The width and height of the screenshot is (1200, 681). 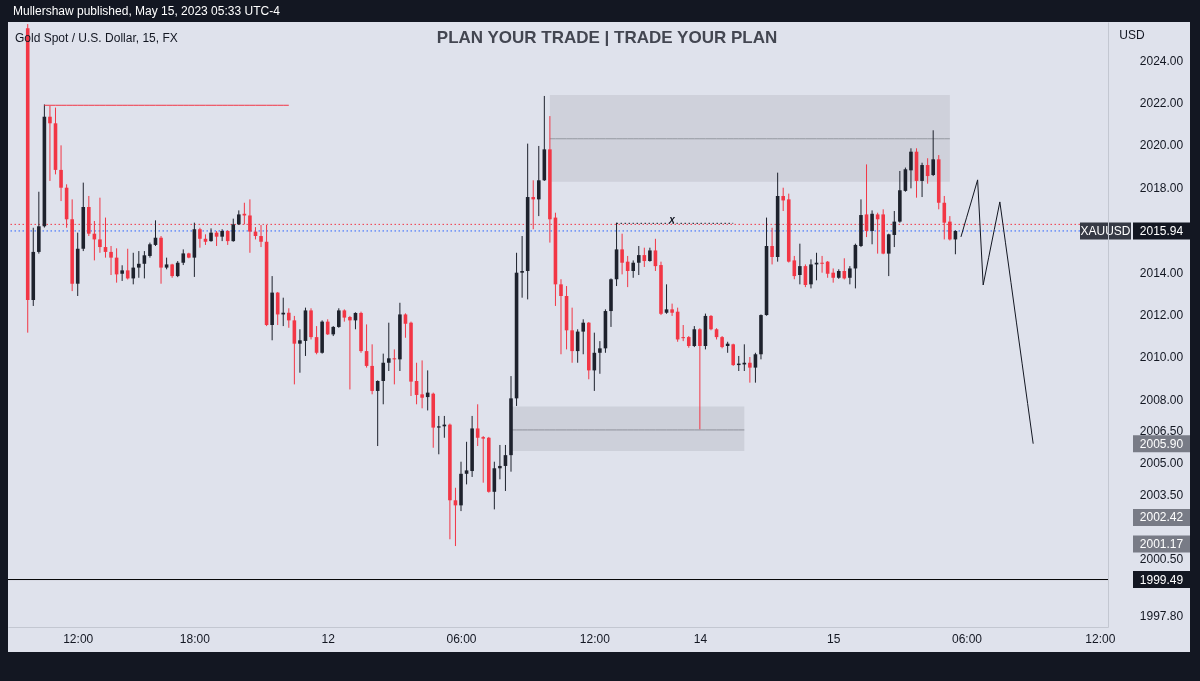 I want to click on x-tick-label: 14, so click(x=700, y=638).